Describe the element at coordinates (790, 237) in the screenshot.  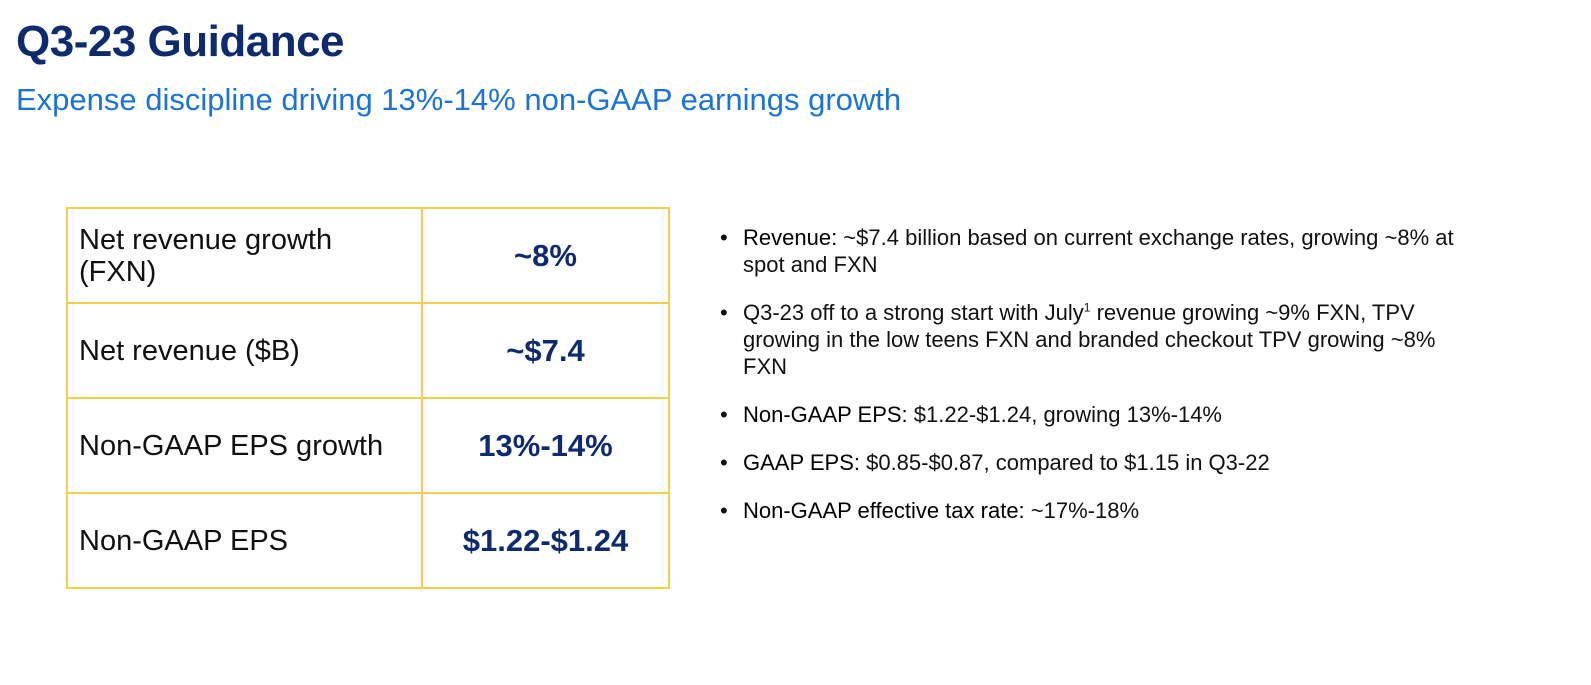
I see `bullet-lead: Revenue:` at that location.